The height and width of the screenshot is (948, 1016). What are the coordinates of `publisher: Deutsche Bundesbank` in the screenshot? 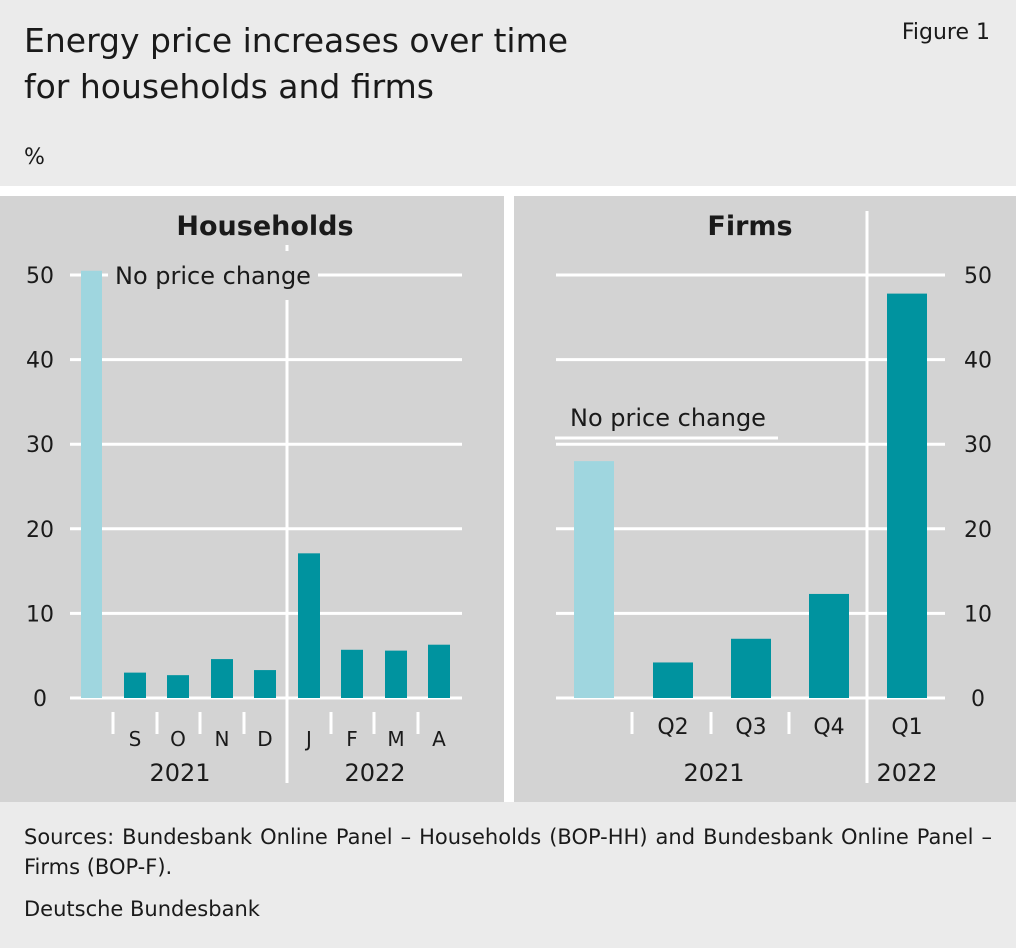 It's located at (142, 909).